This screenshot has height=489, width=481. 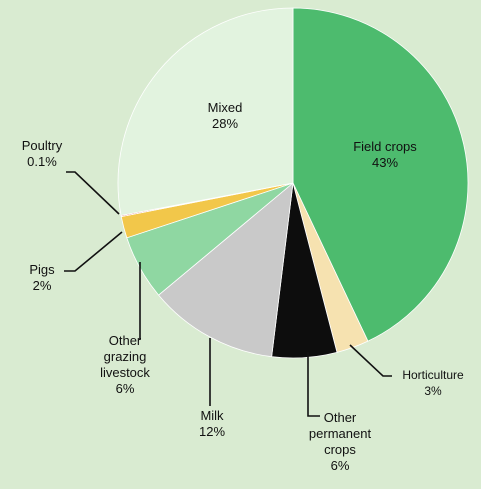 What do you see at coordinates (433, 383) in the screenshot?
I see `slice-label: Horticulture 3%` at bounding box center [433, 383].